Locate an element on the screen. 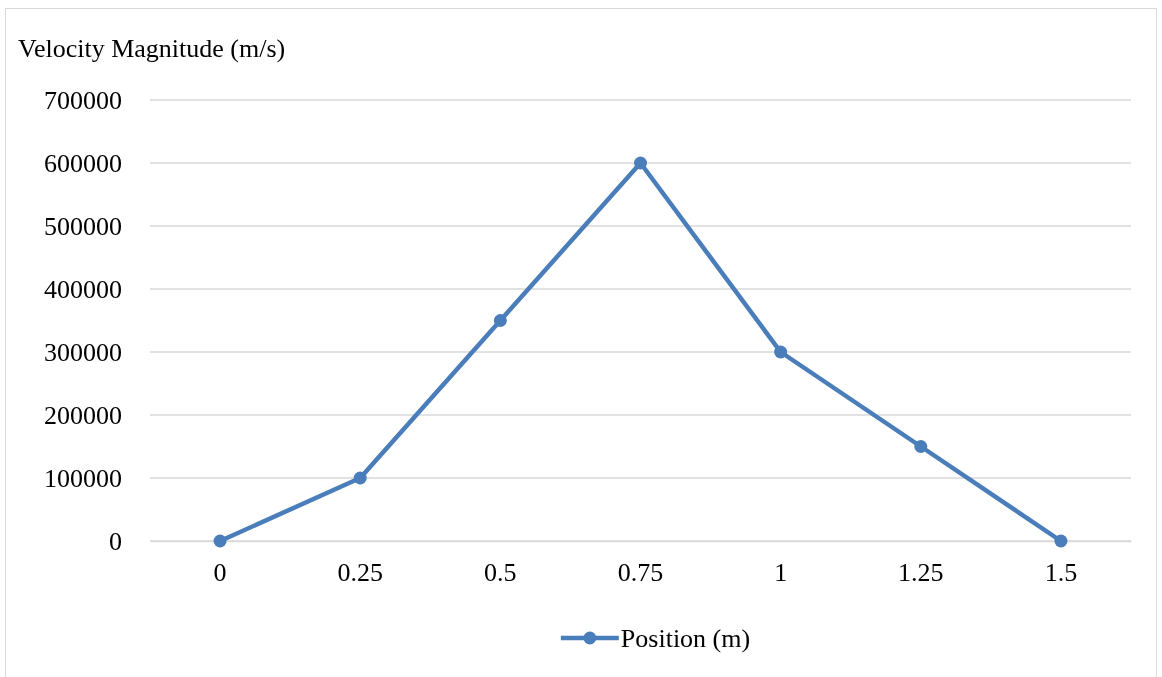 The image size is (1162, 677). y-tick-label: 600000 is located at coordinates (83, 163).